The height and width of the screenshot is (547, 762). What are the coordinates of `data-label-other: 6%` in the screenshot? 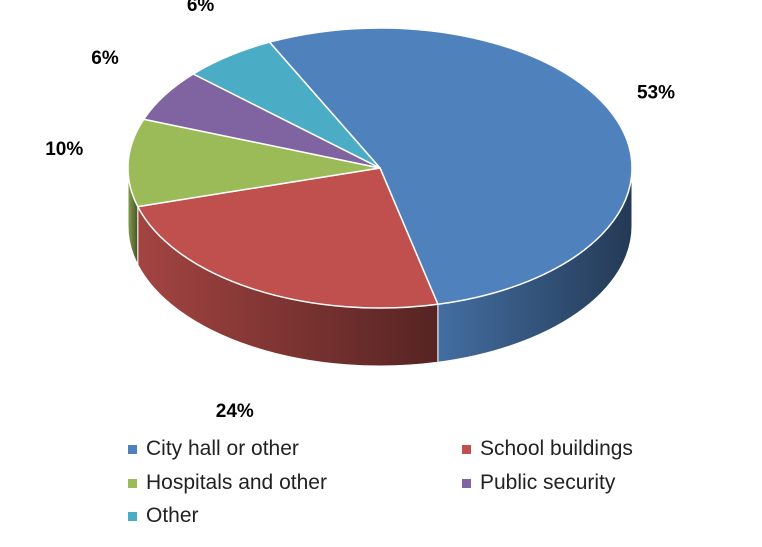 It's located at (201, 8).